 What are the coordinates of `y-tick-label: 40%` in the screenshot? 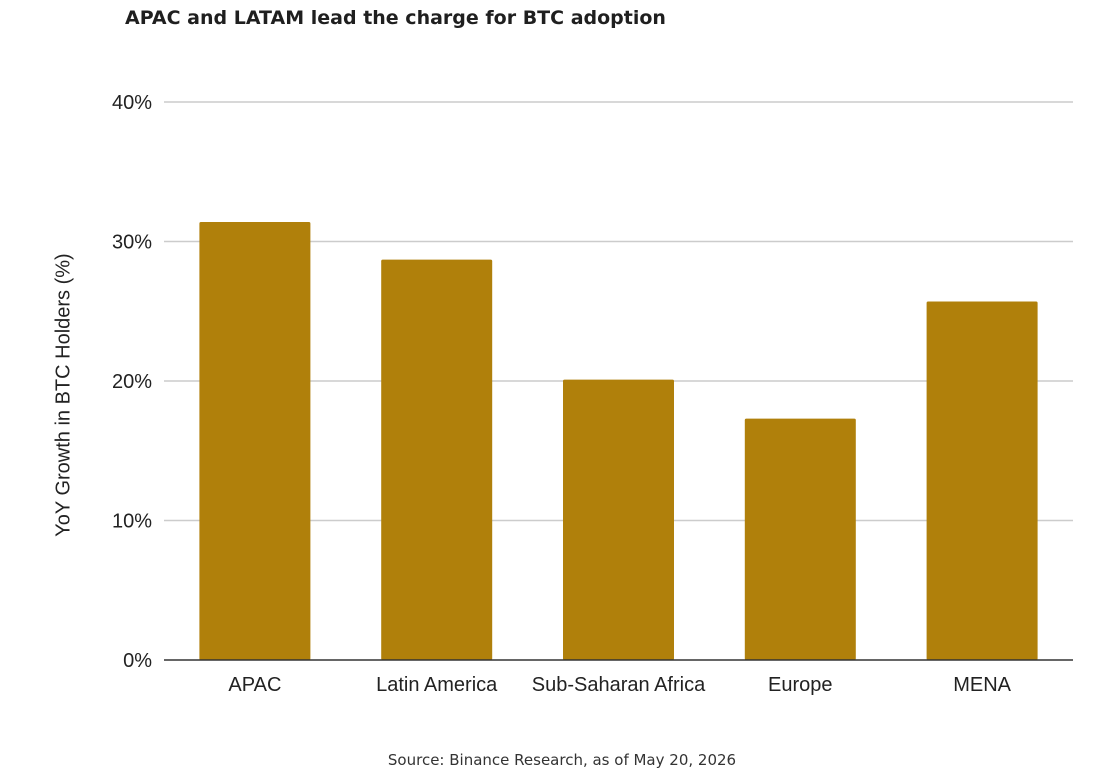 It's located at (132, 103).